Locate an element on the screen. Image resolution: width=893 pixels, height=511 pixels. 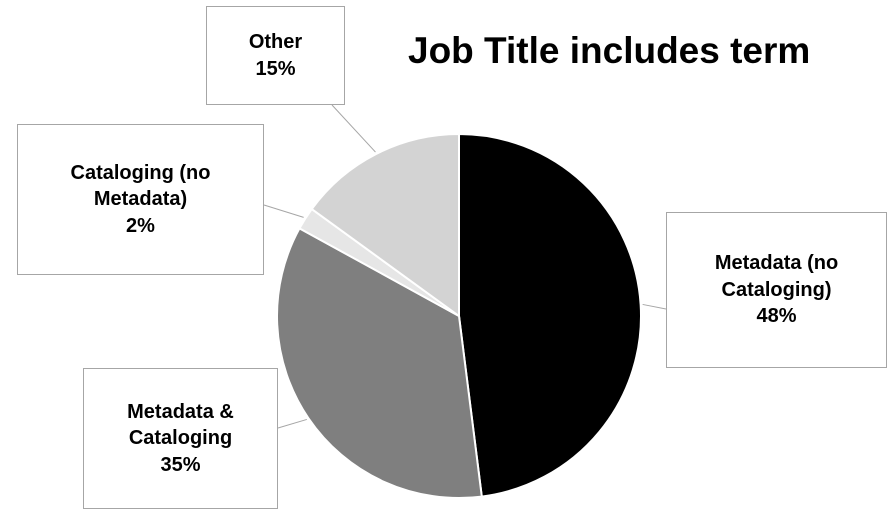
data-label-cataloging-line2: Metadata) is located at coordinates (140, 199).